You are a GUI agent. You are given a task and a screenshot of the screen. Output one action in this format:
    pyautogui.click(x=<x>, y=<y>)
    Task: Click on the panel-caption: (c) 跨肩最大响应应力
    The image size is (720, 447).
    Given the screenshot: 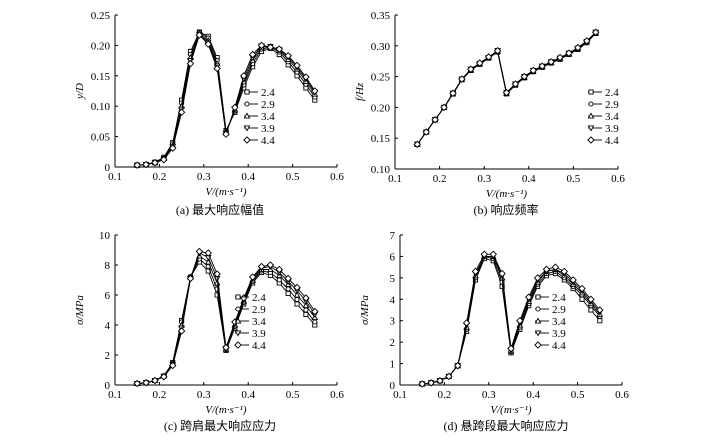 What is the action you would take?
    pyautogui.click(x=220, y=425)
    